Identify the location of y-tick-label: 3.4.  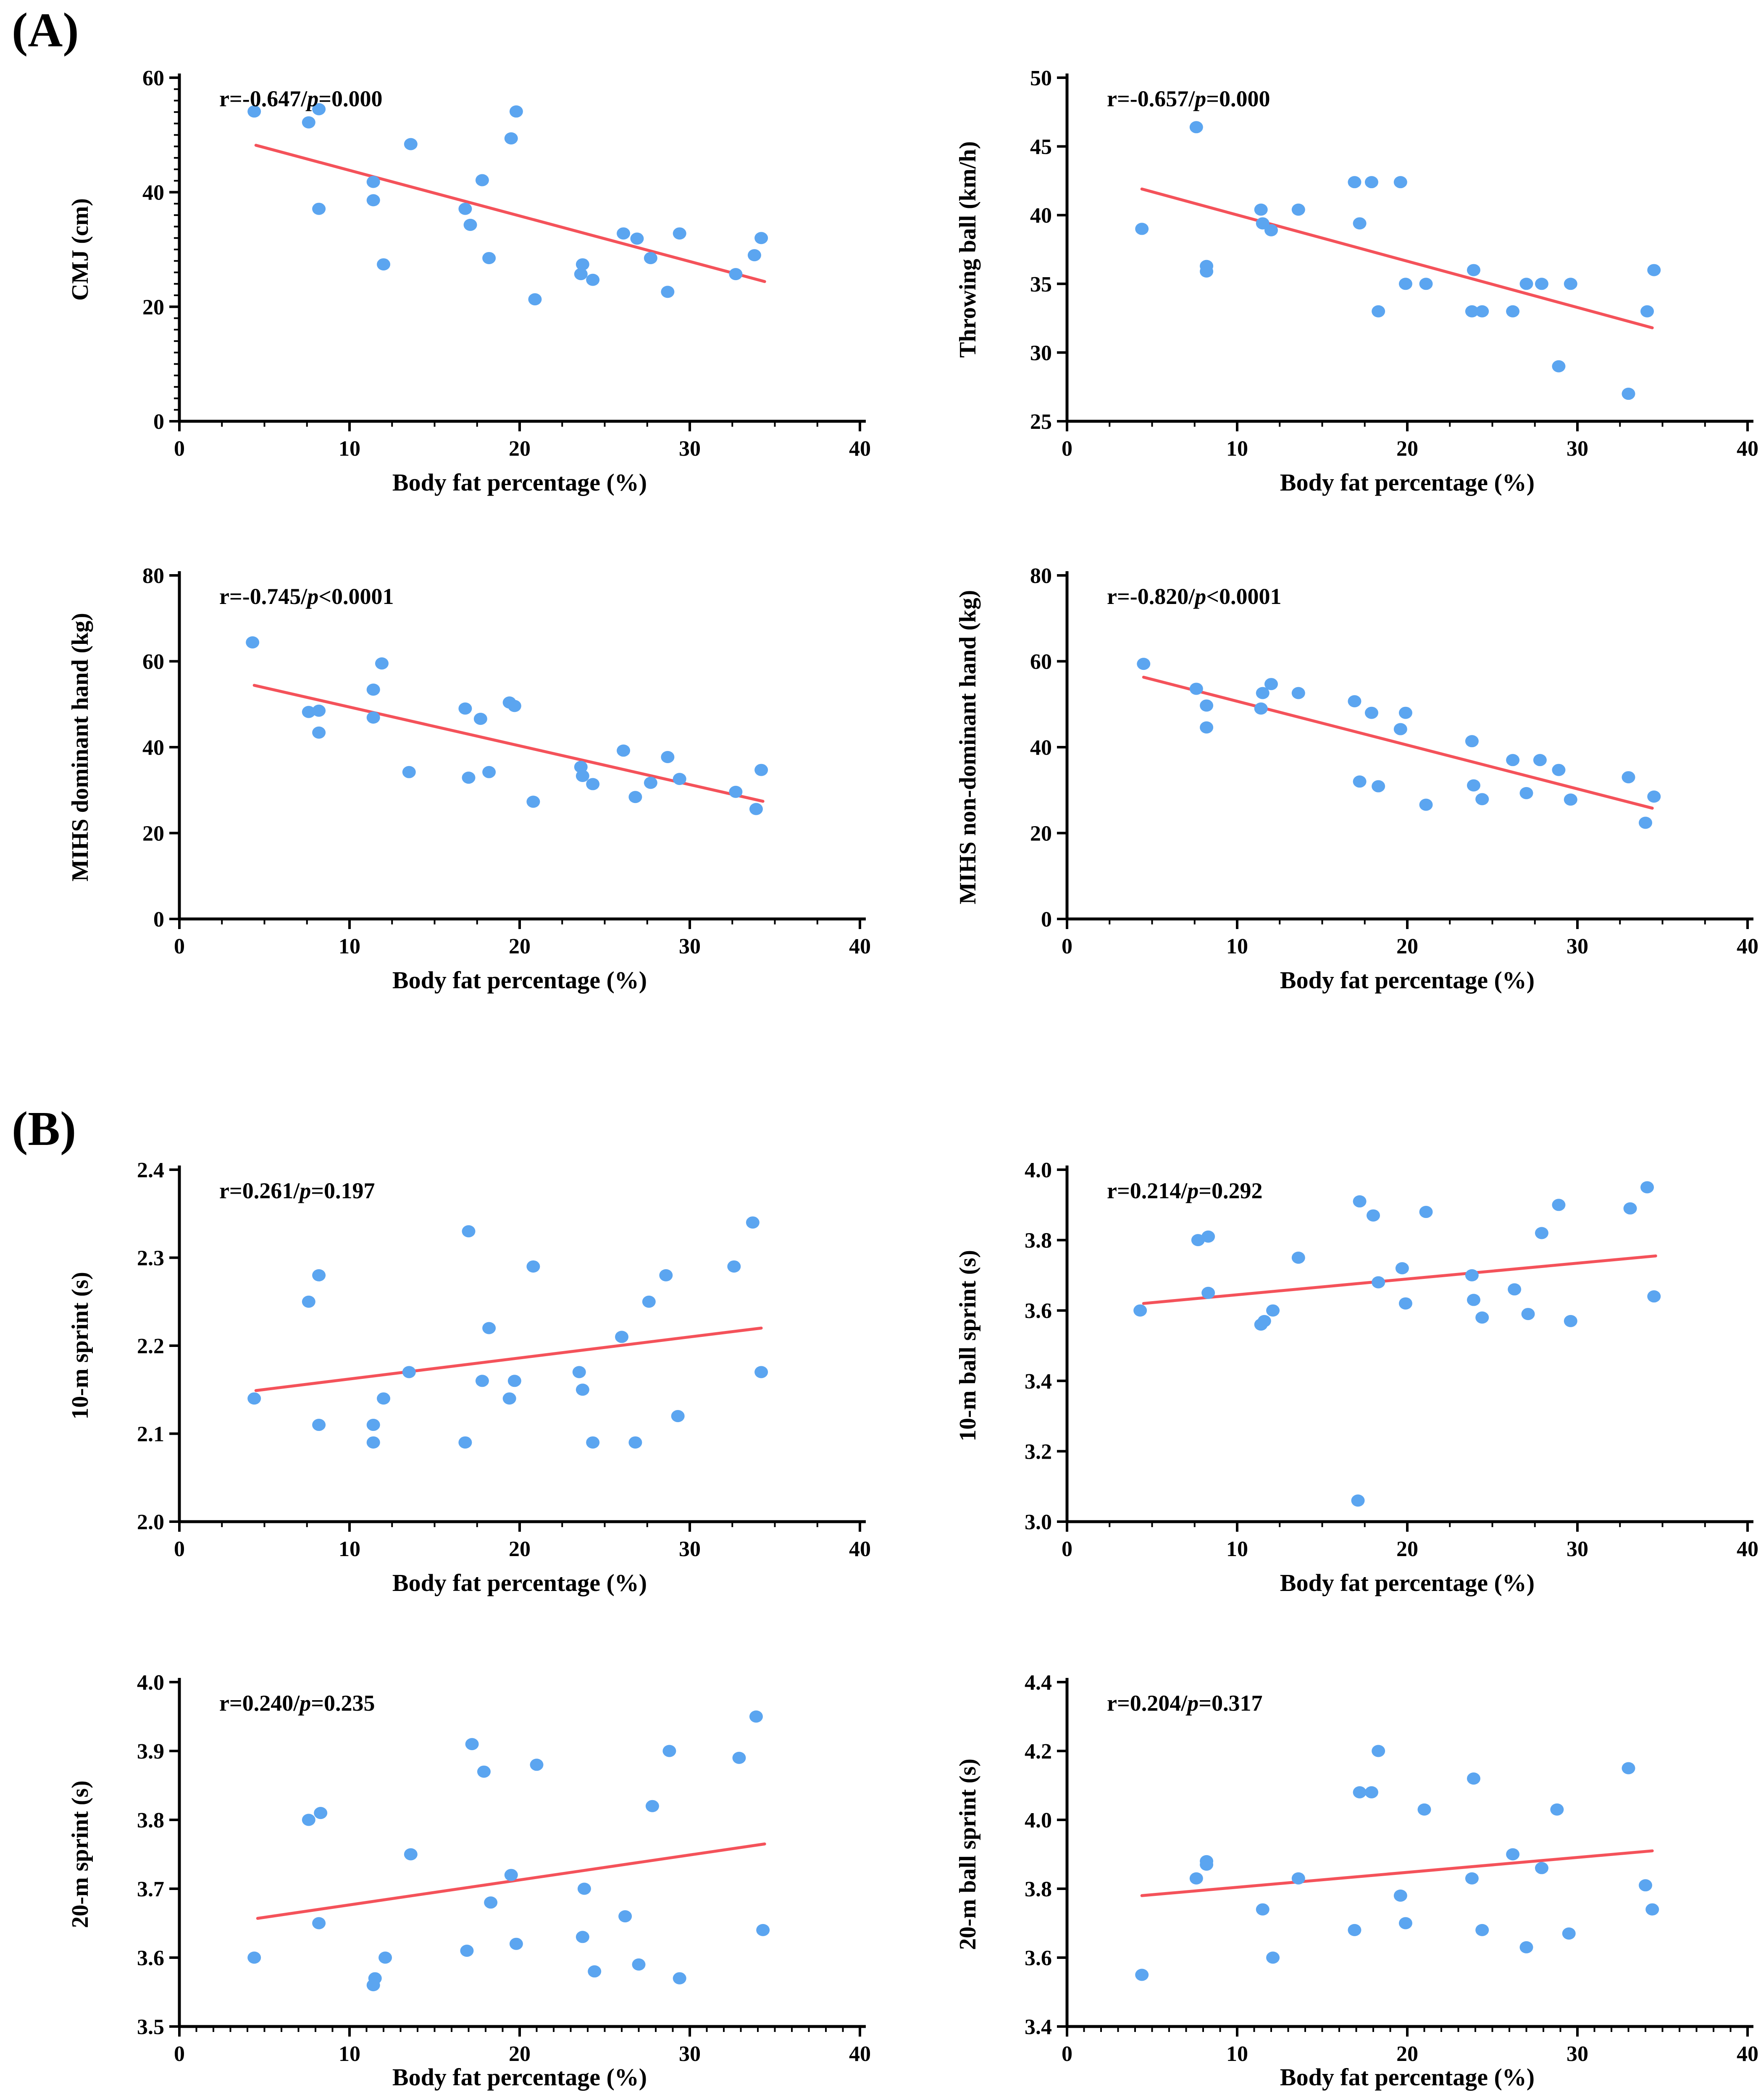
(1038, 2027).